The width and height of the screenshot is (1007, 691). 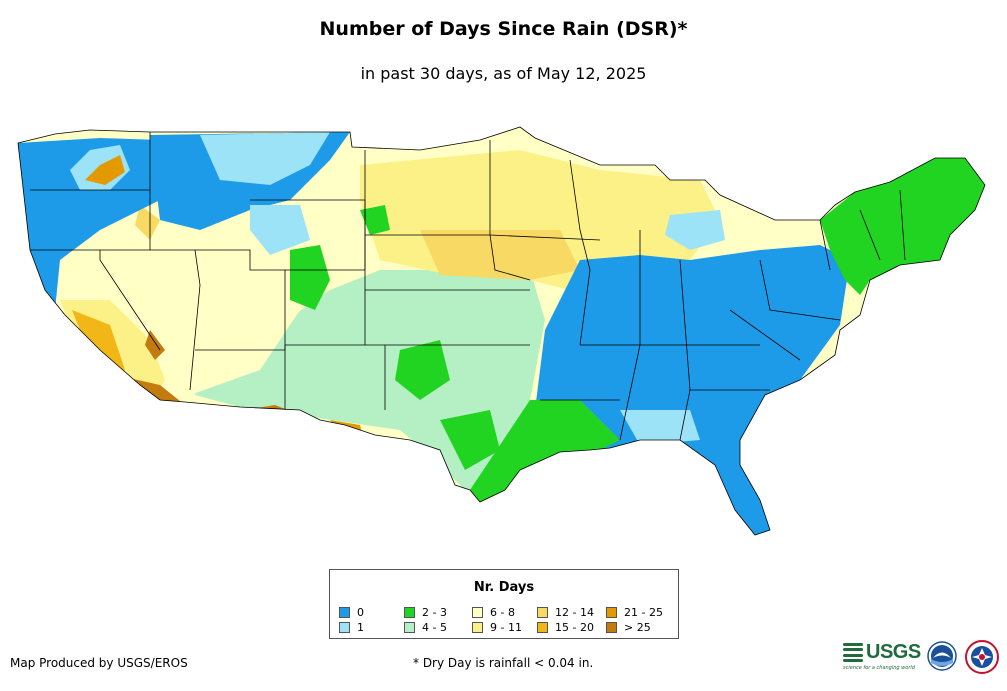 I want to click on legend-label: 9 - 11, so click(x=506, y=627).